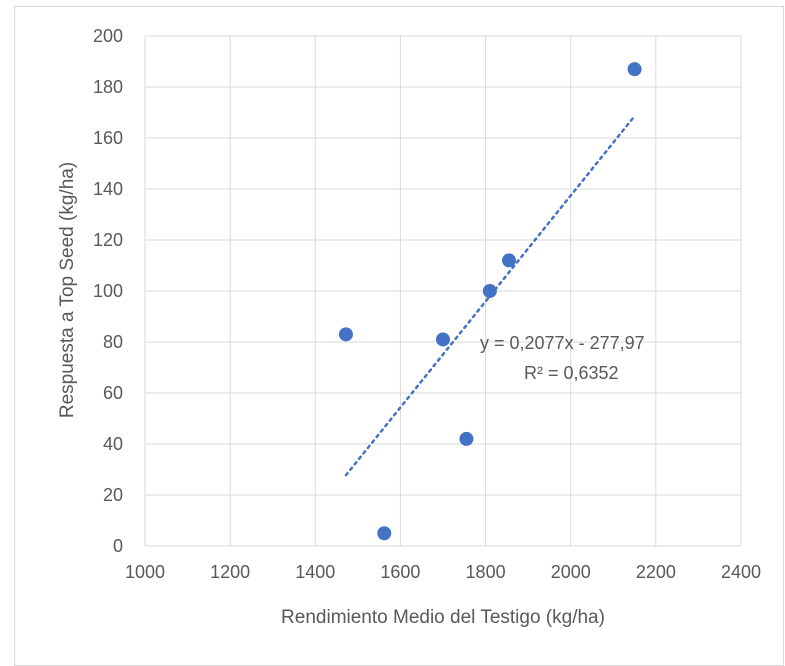  Describe the element at coordinates (562, 343) in the screenshot. I see `trendline-equation: y = 0,2077x - 277,97` at that location.